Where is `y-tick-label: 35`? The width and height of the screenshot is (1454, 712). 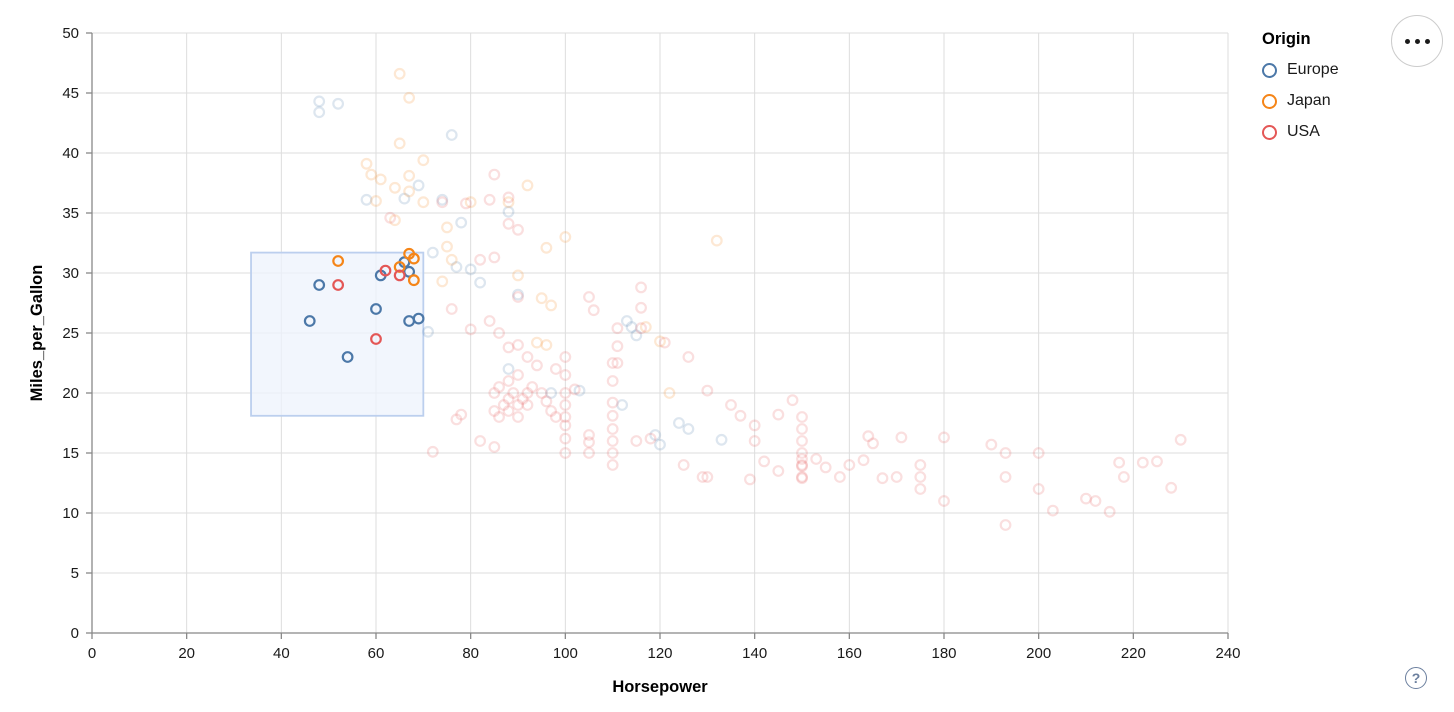
y-tick-label: 35 is located at coordinates (70, 213).